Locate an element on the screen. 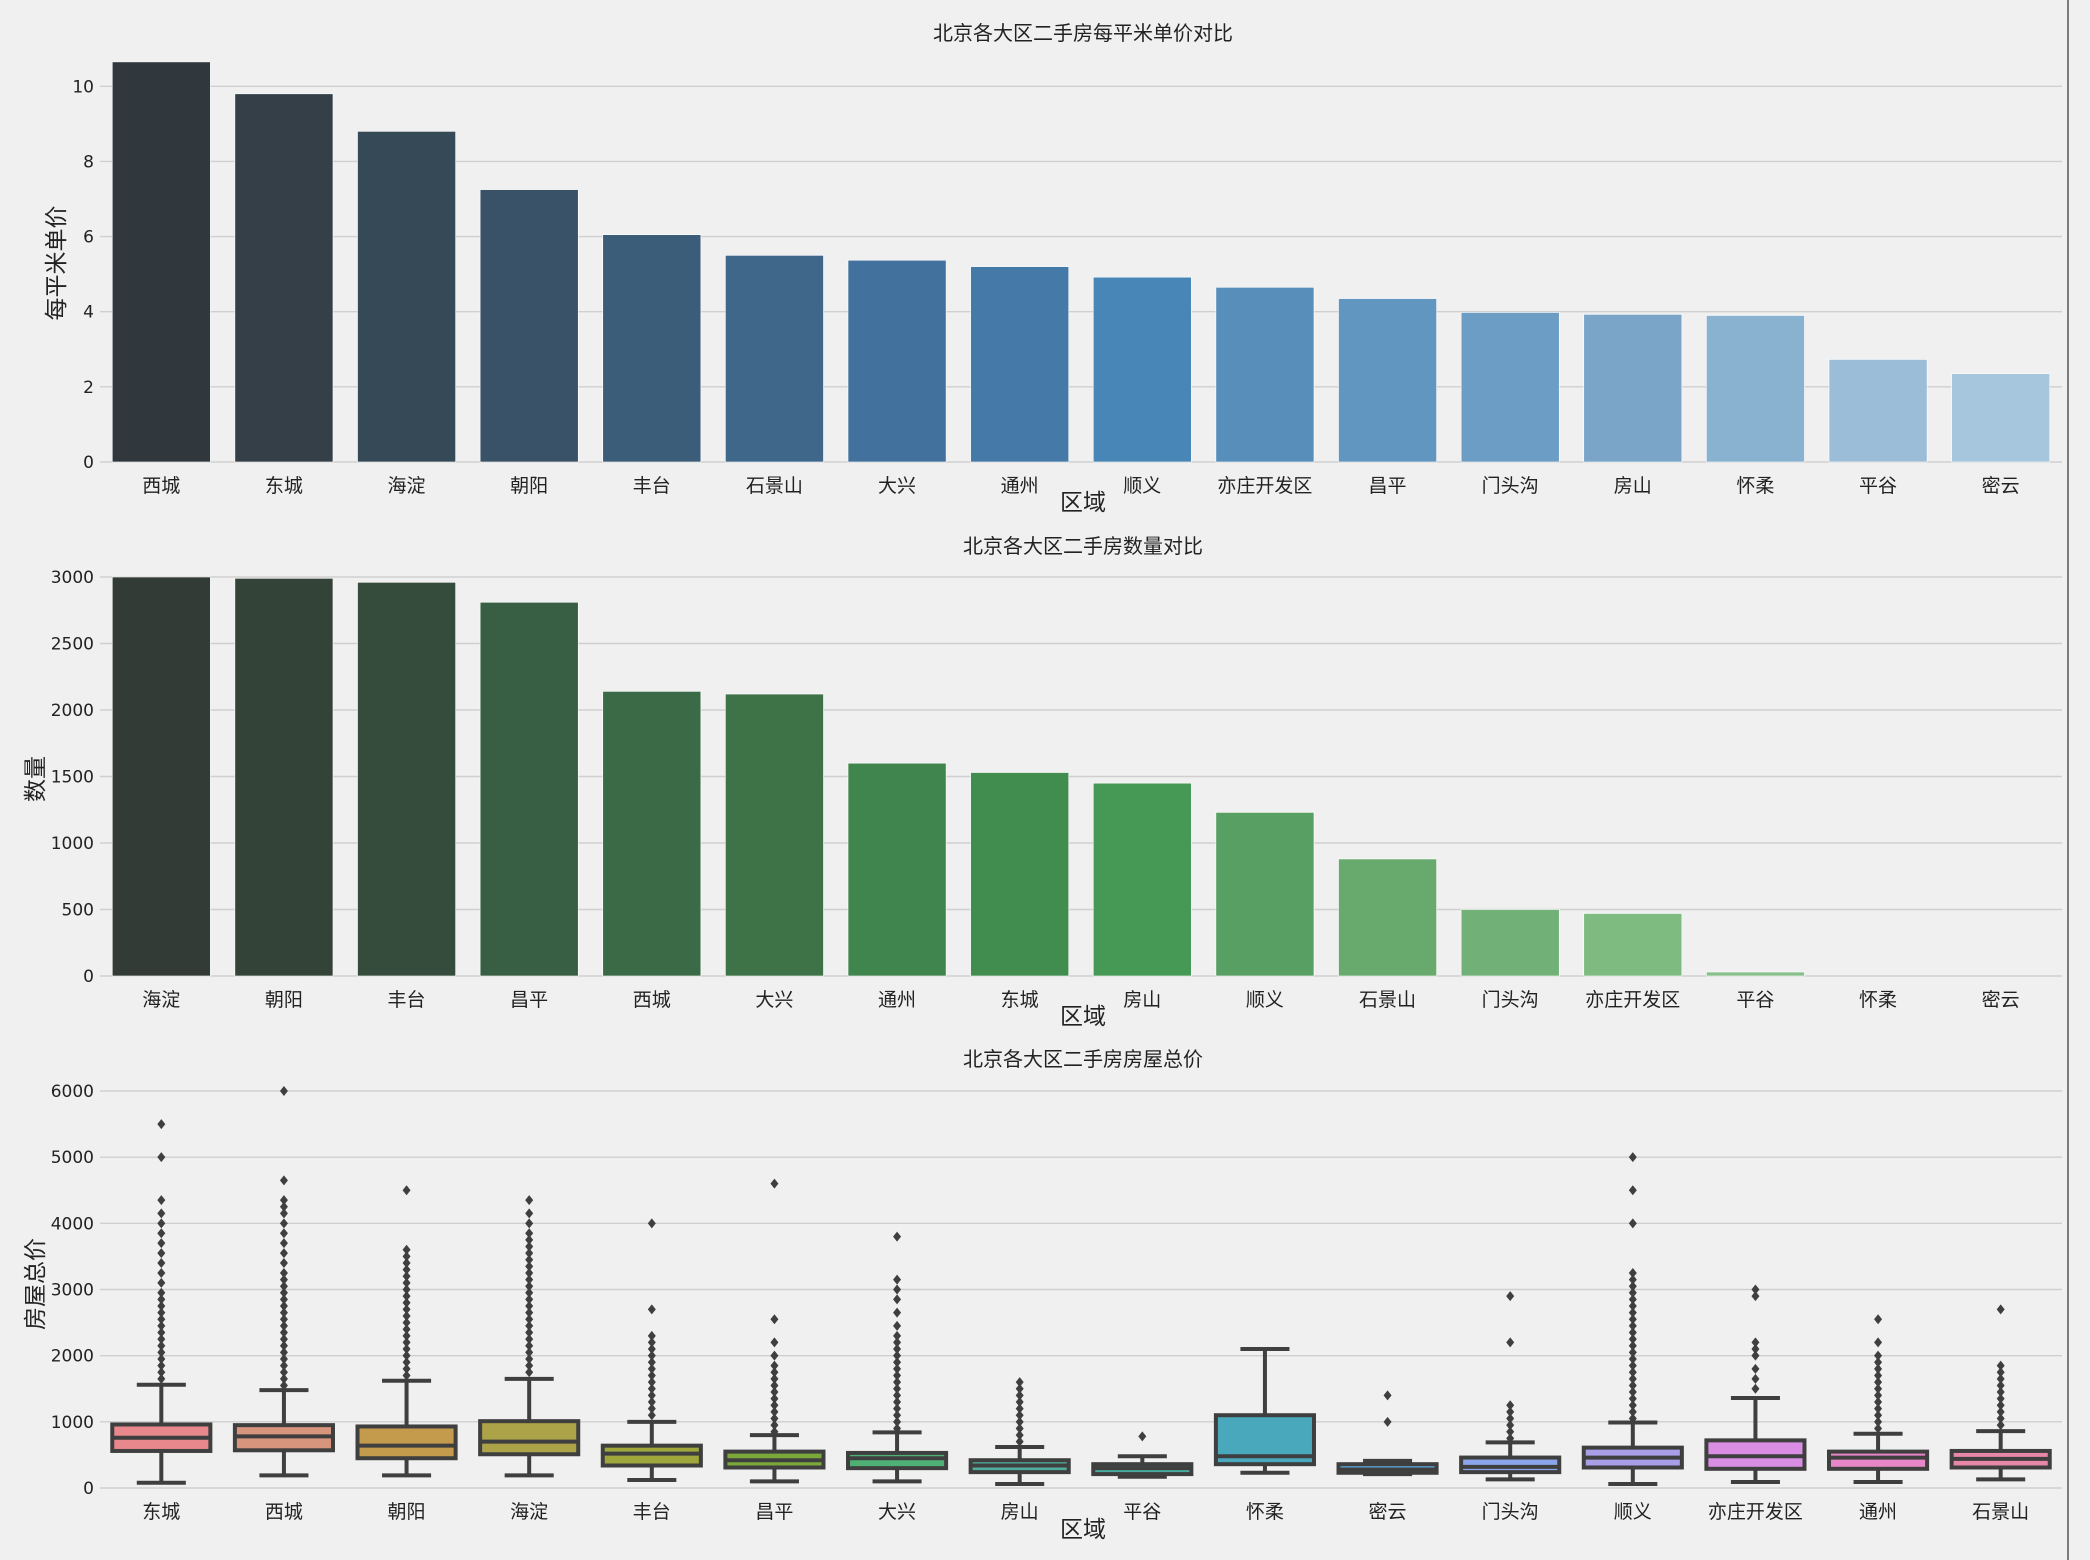  x-tick-label: 大兴 is located at coordinates (897, 486).